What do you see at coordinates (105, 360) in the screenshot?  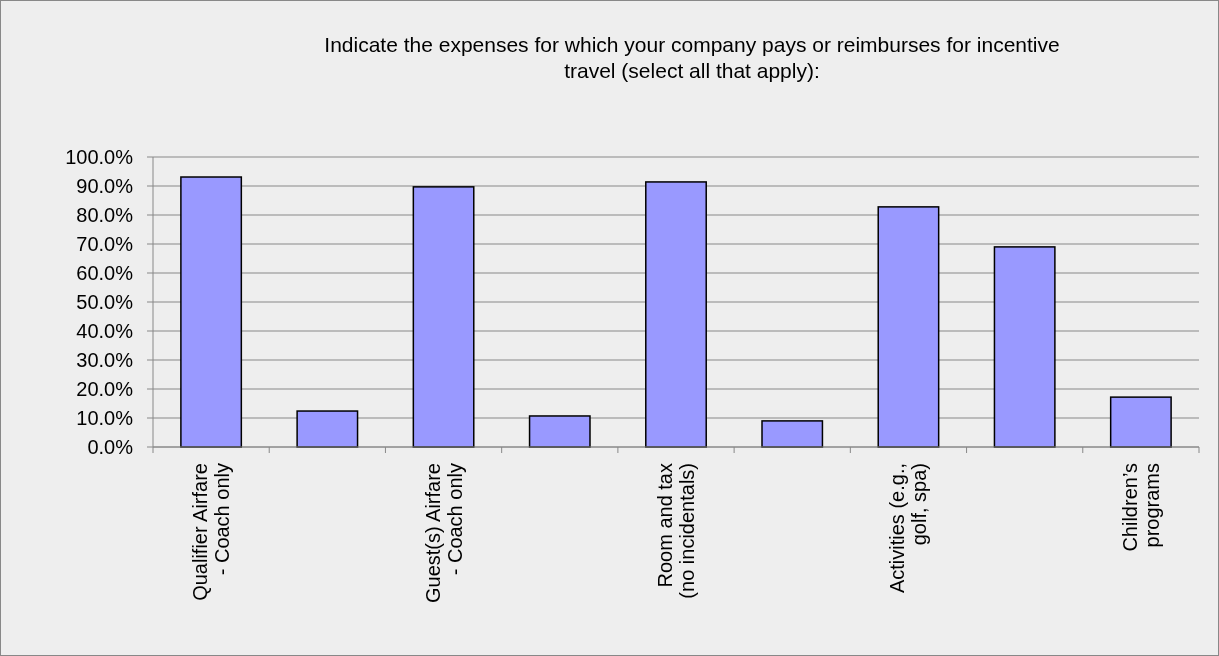 I see `y-tick-label: 30.0%` at bounding box center [105, 360].